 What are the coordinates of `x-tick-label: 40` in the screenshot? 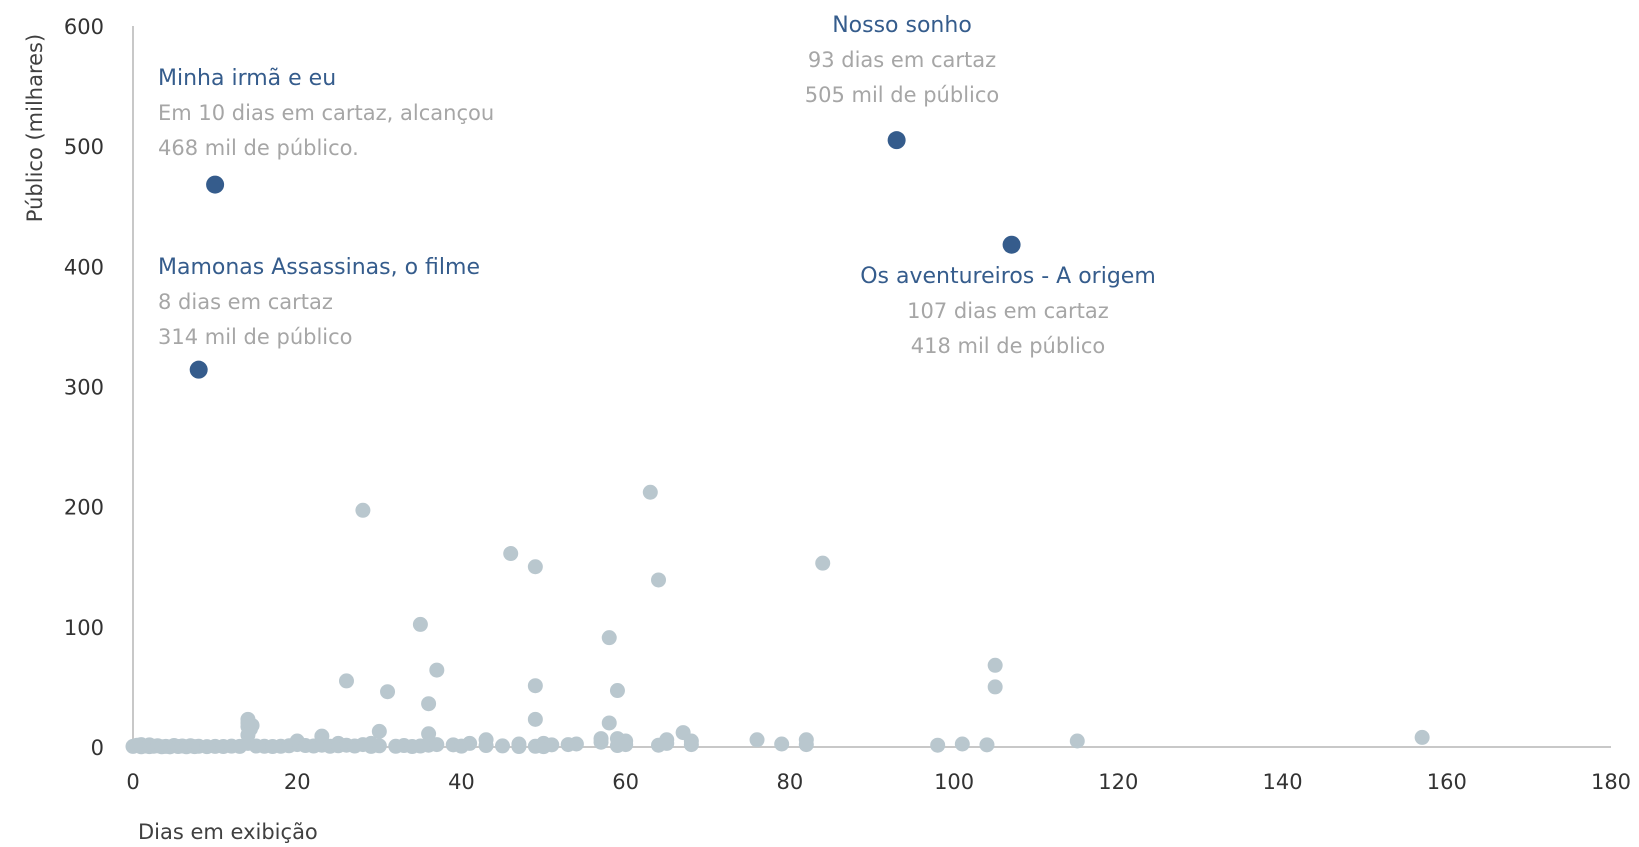 It's located at (461, 782).